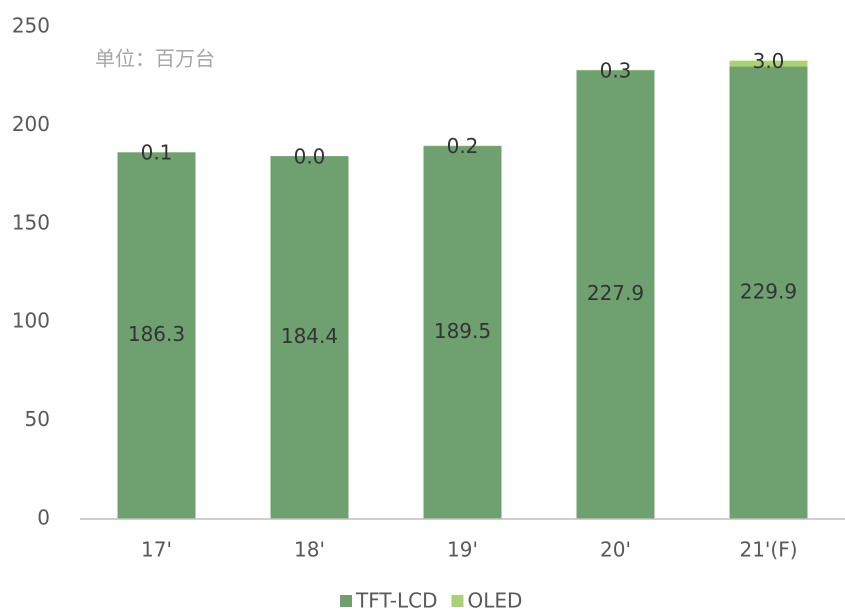 Image resolution: width=845 pixels, height=611 pixels. What do you see at coordinates (463, 146) in the screenshot?
I see `data-label: 0.2` at bounding box center [463, 146].